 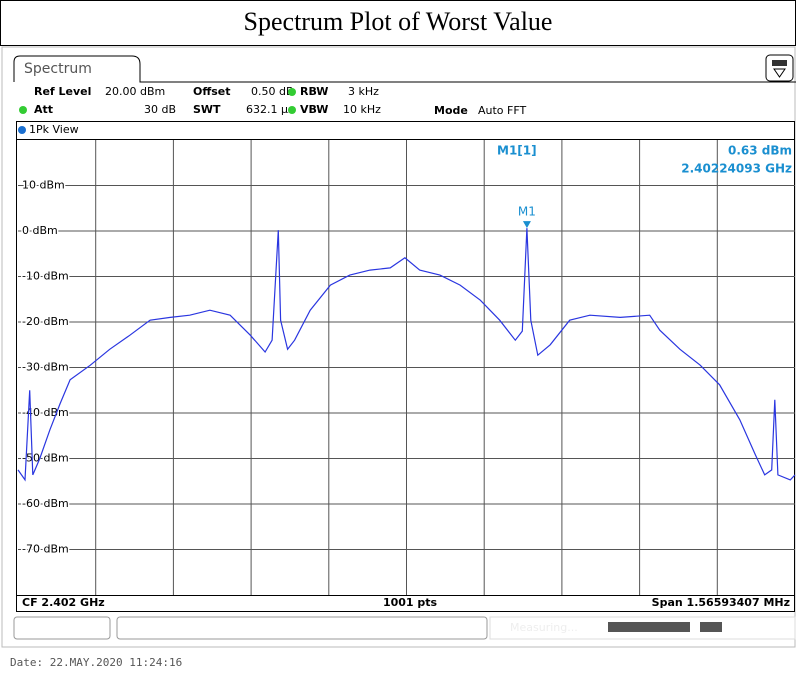 What do you see at coordinates (362, 109) in the screenshot?
I see `setting-value: 10 kHz` at bounding box center [362, 109].